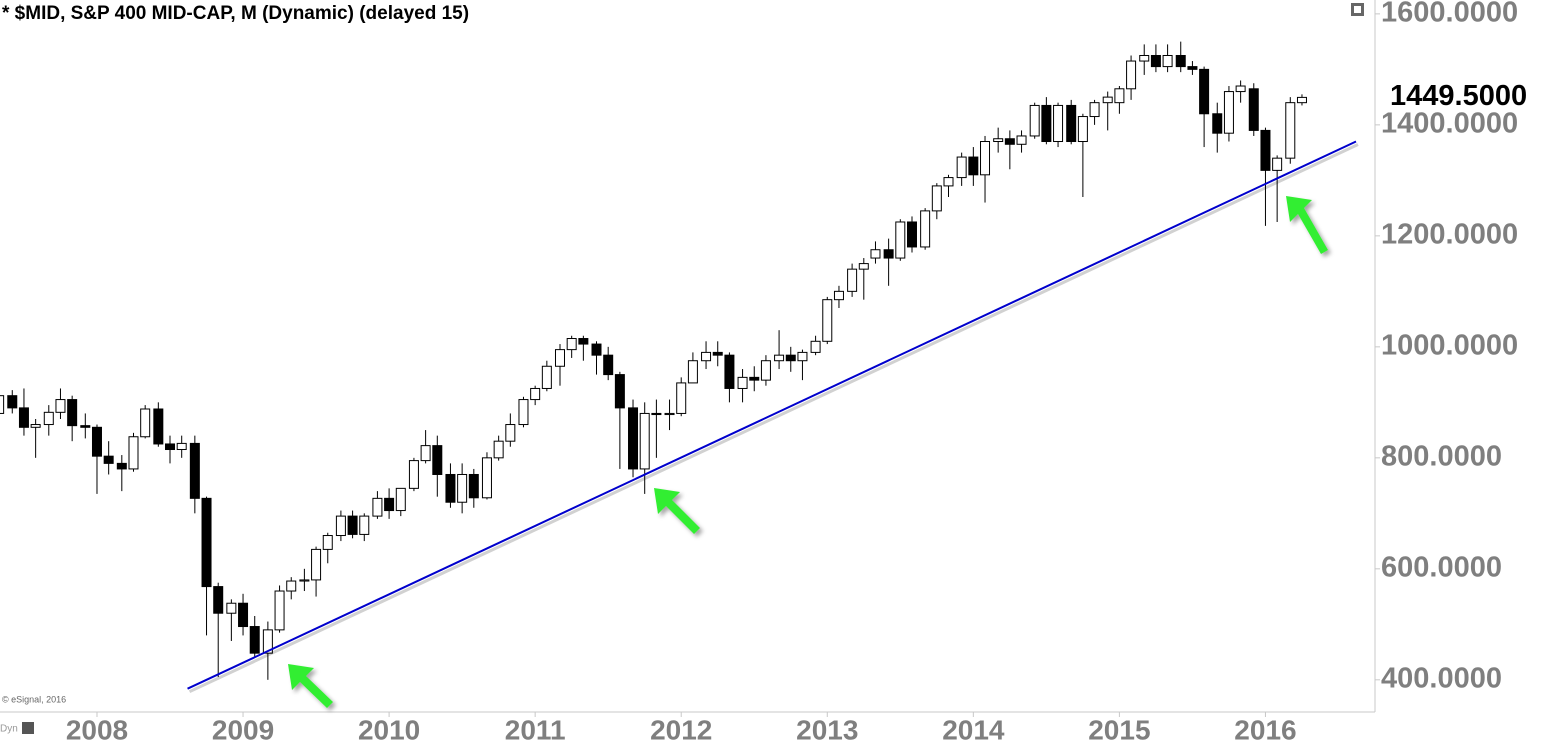 This screenshot has width=1552, height=748. I want to click on y-tick-label: 1600.0000, so click(1449, 14).